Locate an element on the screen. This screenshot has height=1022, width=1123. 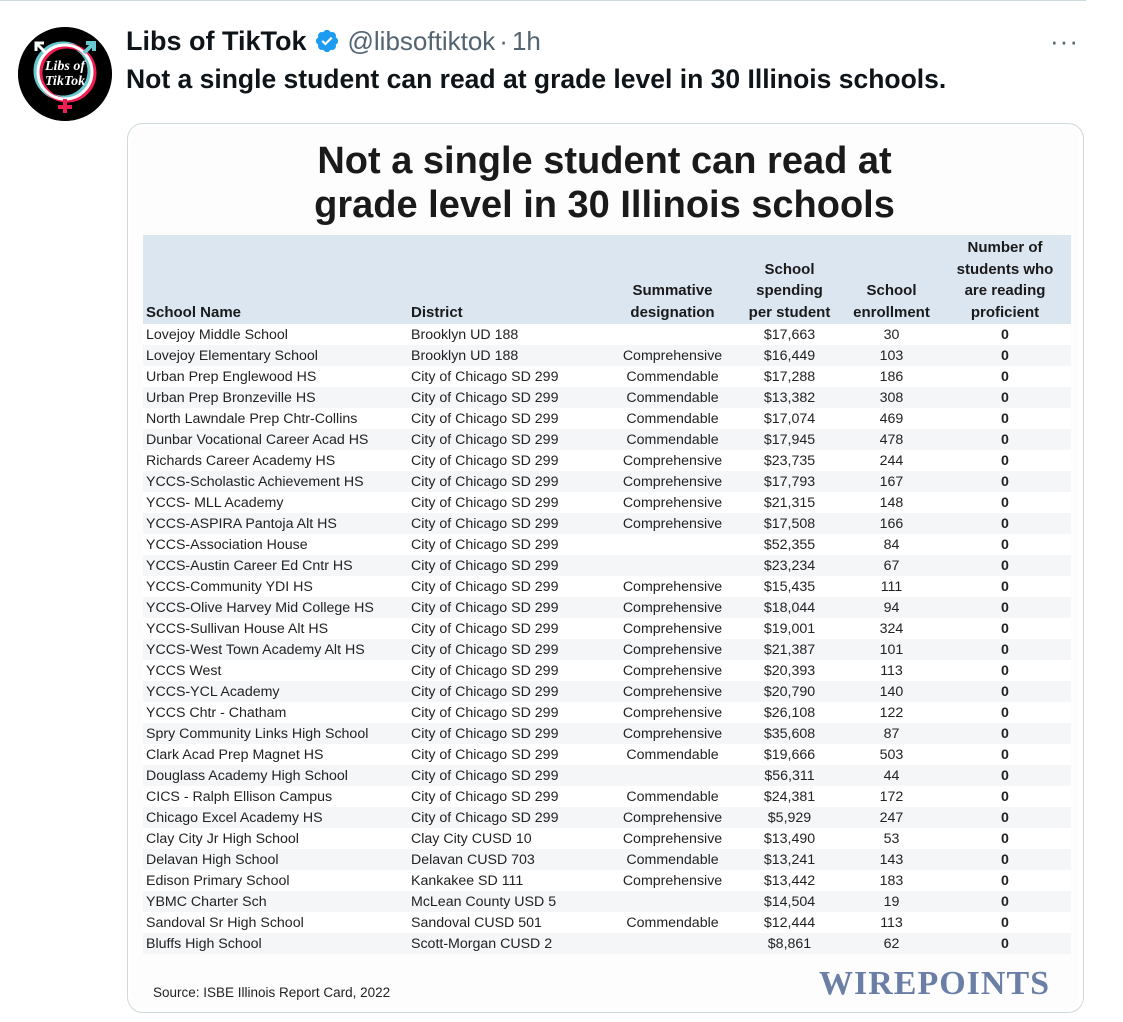
cell-spending: $19,666 is located at coordinates (789, 754).